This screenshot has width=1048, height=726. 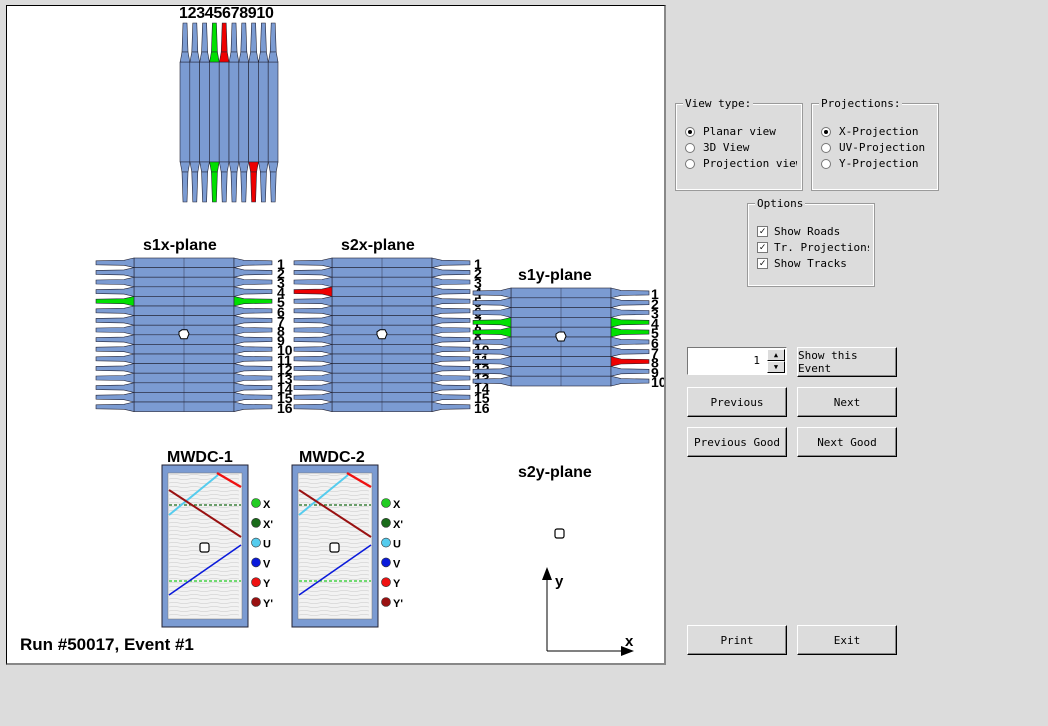 What do you see at coordinates (847, 640) in the screenshot?
I see `exit-button: Exit` at bounding box center [847, 640].